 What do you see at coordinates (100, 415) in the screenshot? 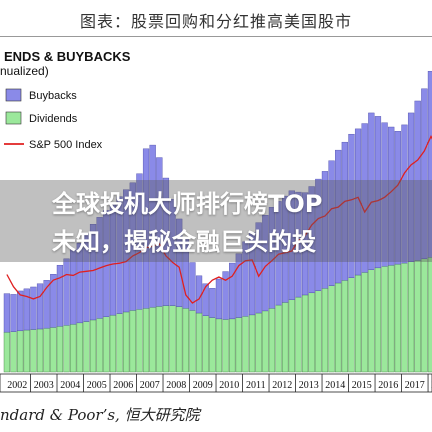
I see `source-note: ndard & Poor’s, 恒大研究院` at bounding box center [100, 415].